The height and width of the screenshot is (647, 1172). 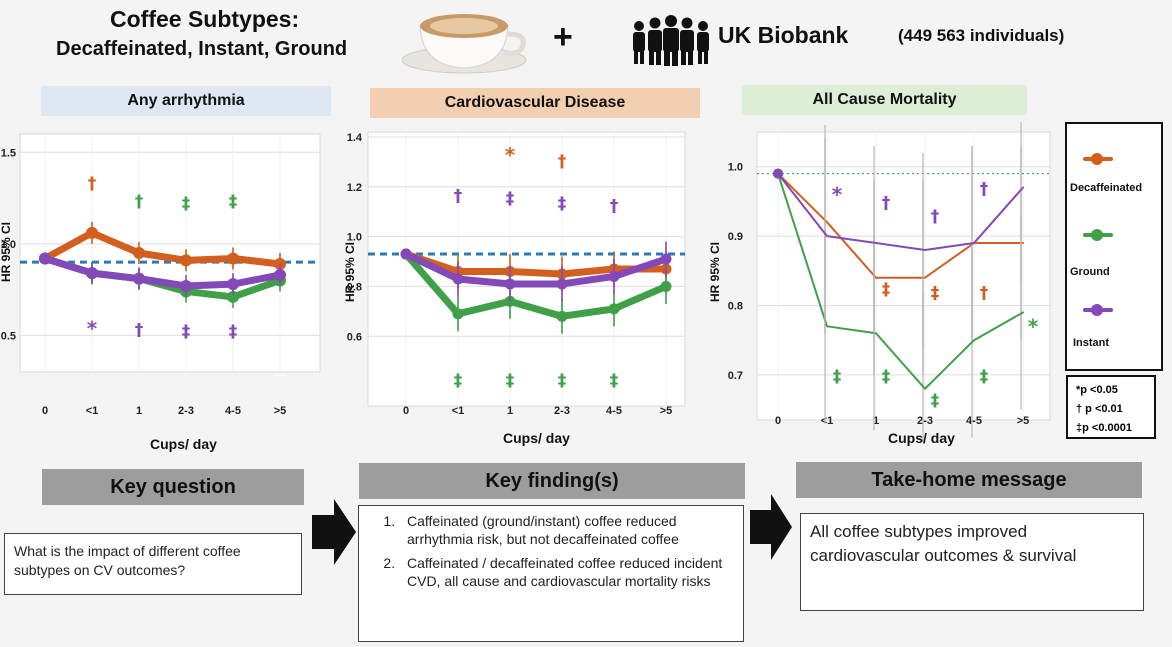 What do you see at coordinates (1090, 272) in the screenshot?
I see `legend-label-ground: Ground` at bounding box center [1090, 272].